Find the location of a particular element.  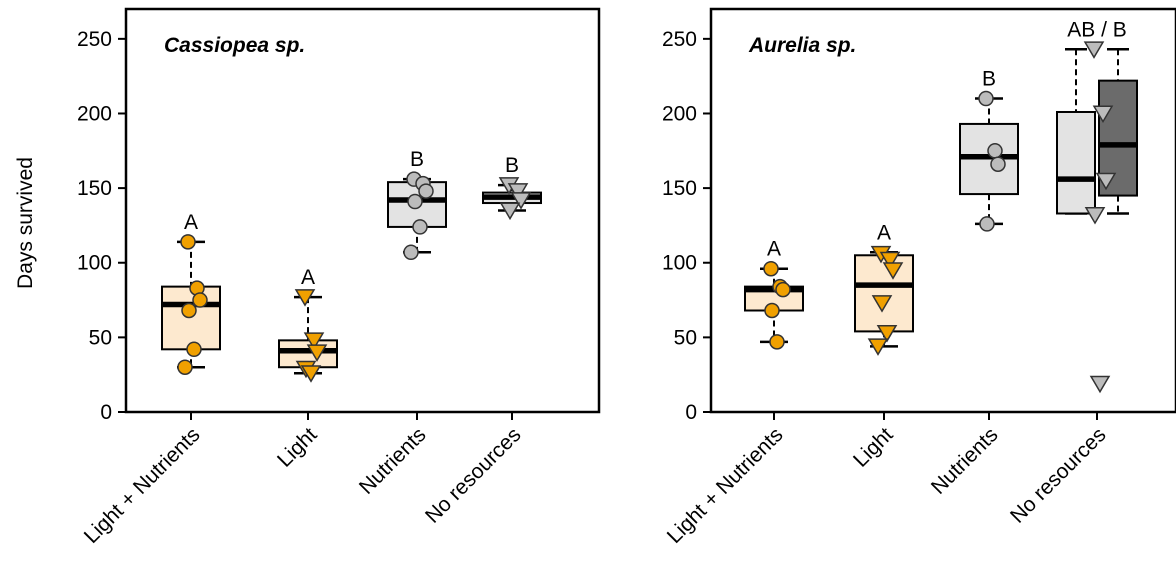

panel-title: Aurelia sp. is located at coordinates (802, 45).